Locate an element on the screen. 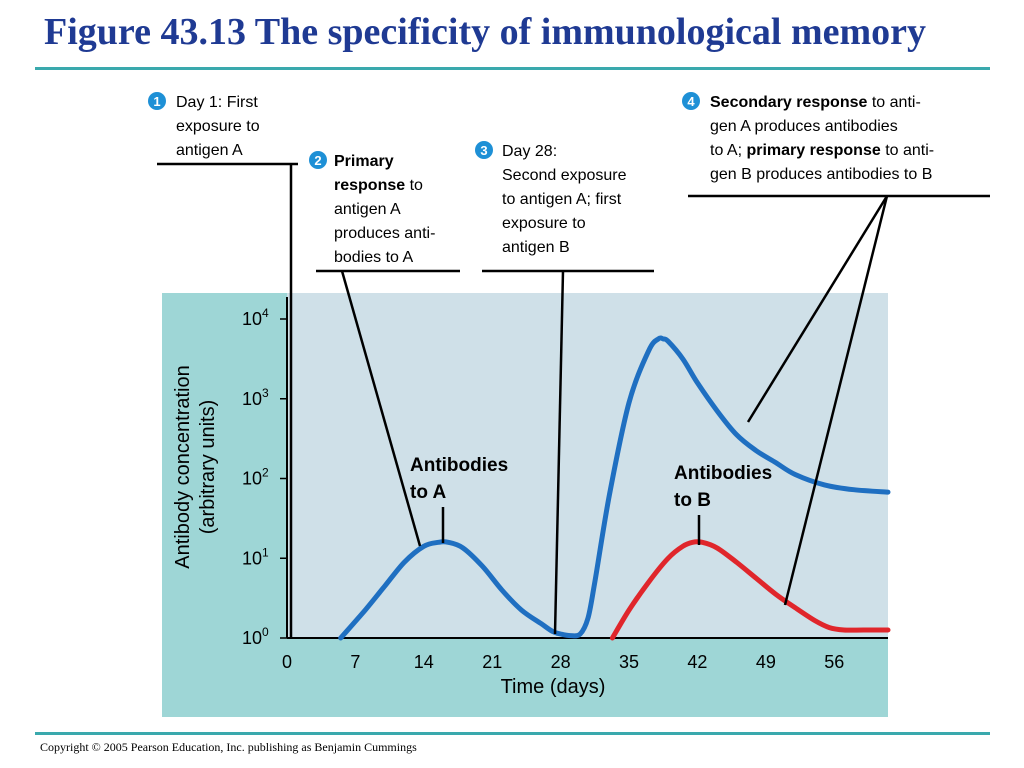 The image size is (1024, 768). callout-1-text: Day 1: First exposure to antigen A is located at coordinates (218, 126).